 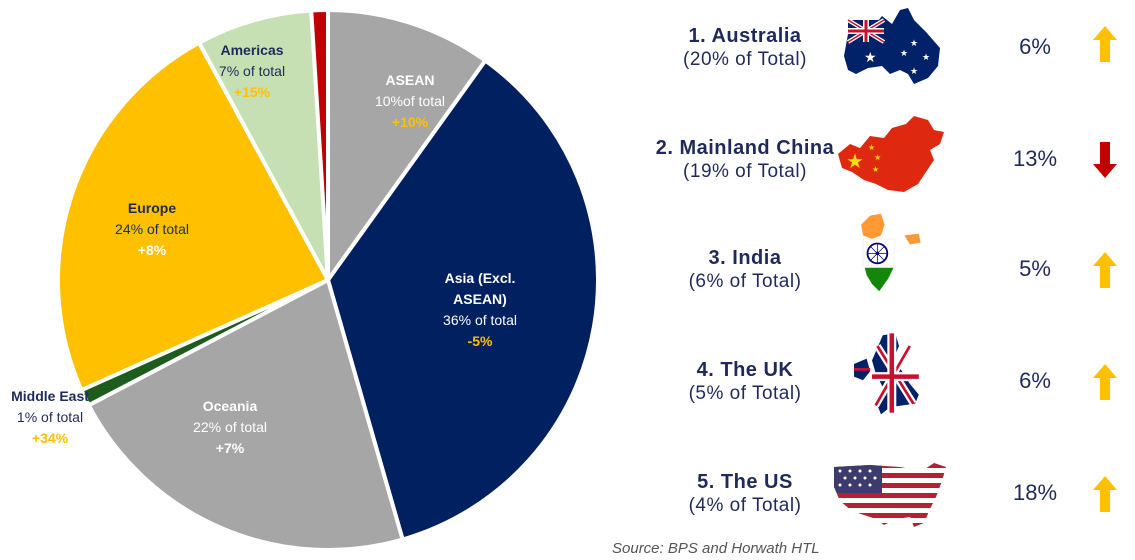 I want to click on ranking-value: 18%, so click(x=1035, y=492).